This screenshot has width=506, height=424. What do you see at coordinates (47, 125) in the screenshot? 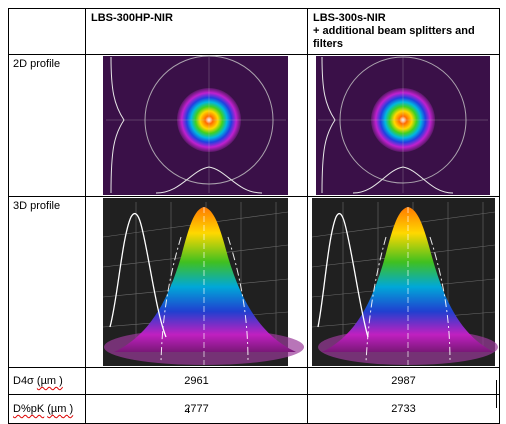
I see `row-label-2d-profile: 2D profile` at bounding box center [47, 125].